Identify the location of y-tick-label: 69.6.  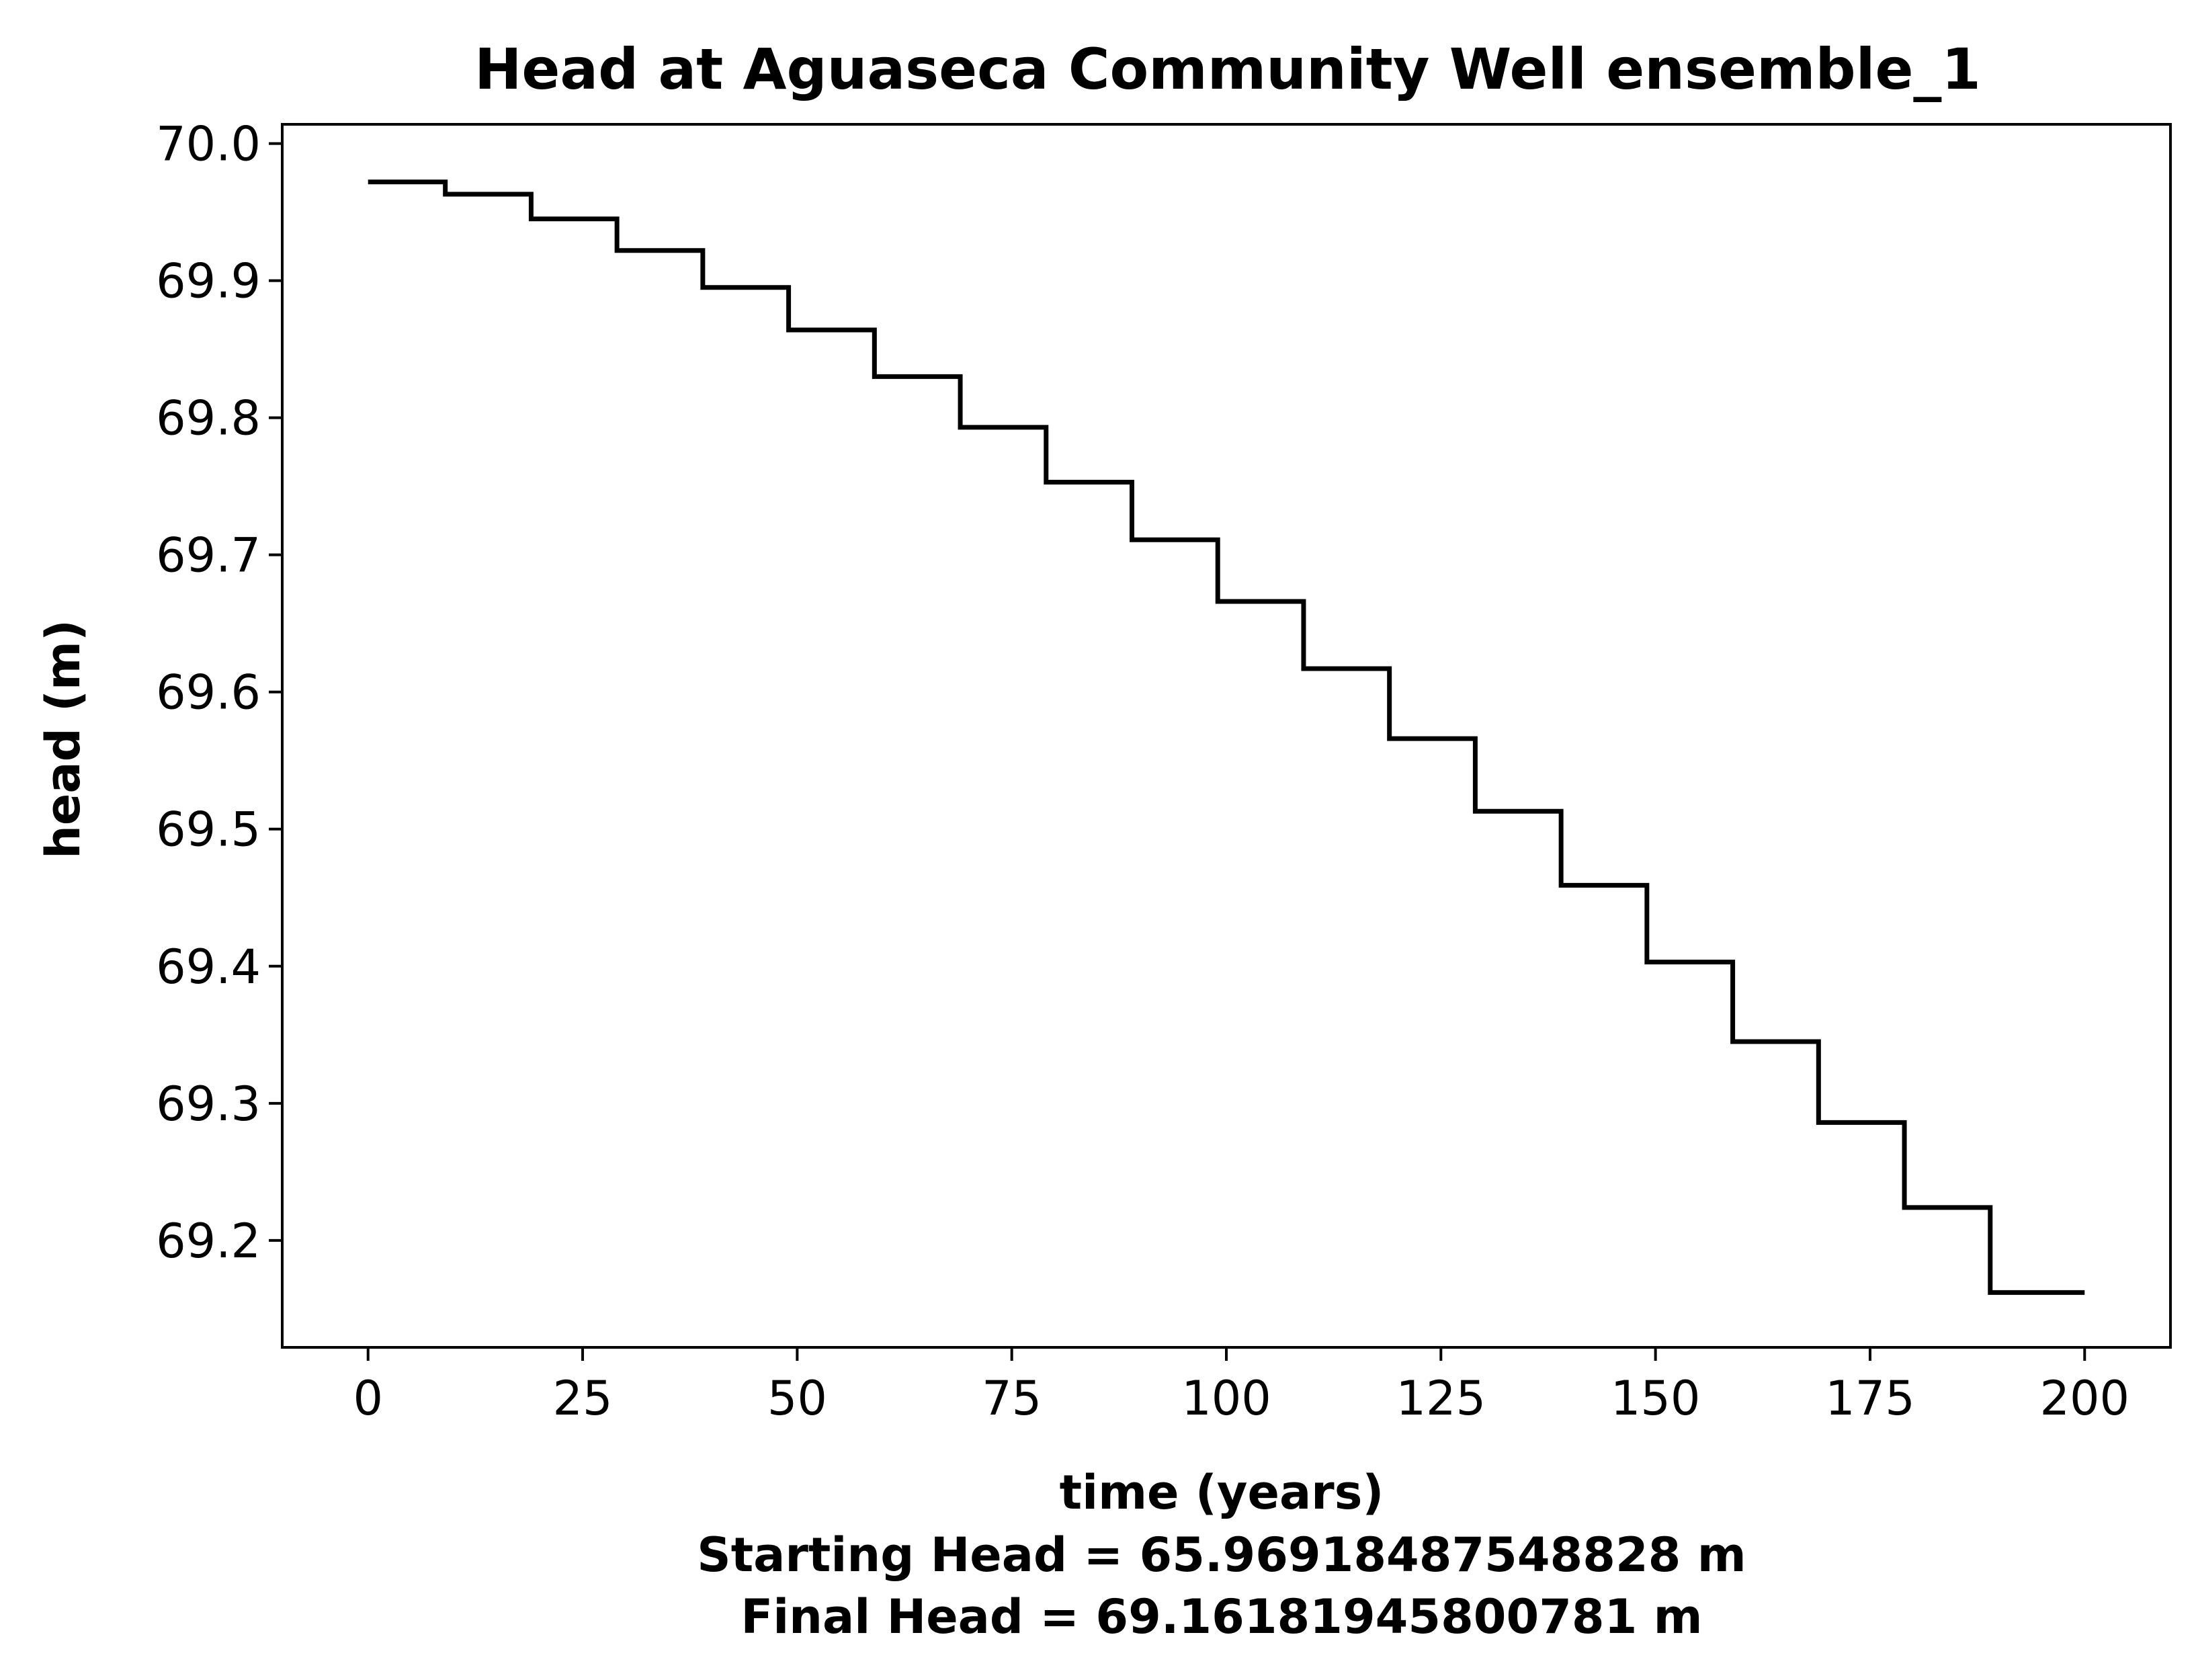
(208, 693).